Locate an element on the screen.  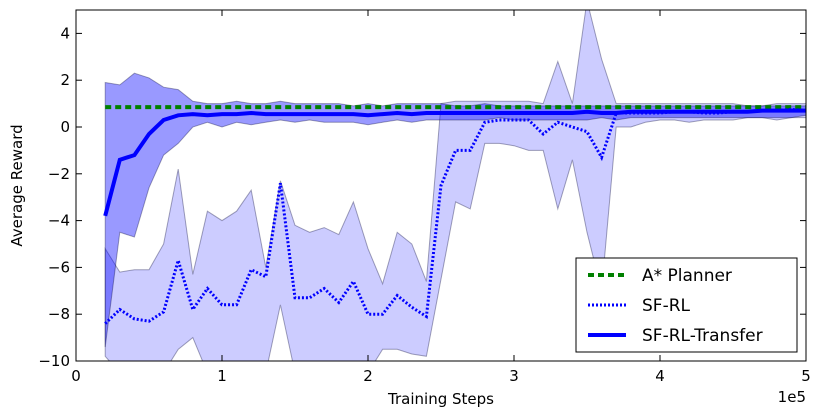
y-tick-label: −4 is located at coordinates (59, 221).